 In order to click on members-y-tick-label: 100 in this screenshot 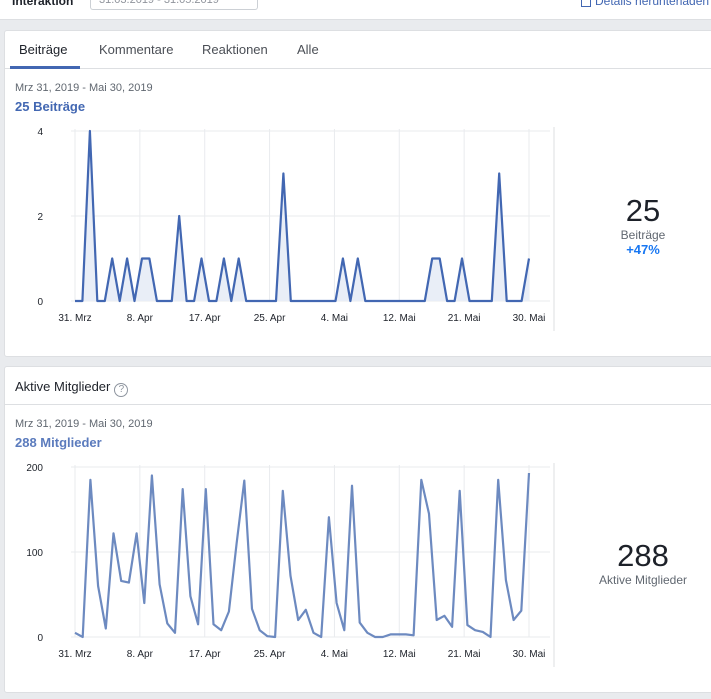, I will do `click(34, 553)`.